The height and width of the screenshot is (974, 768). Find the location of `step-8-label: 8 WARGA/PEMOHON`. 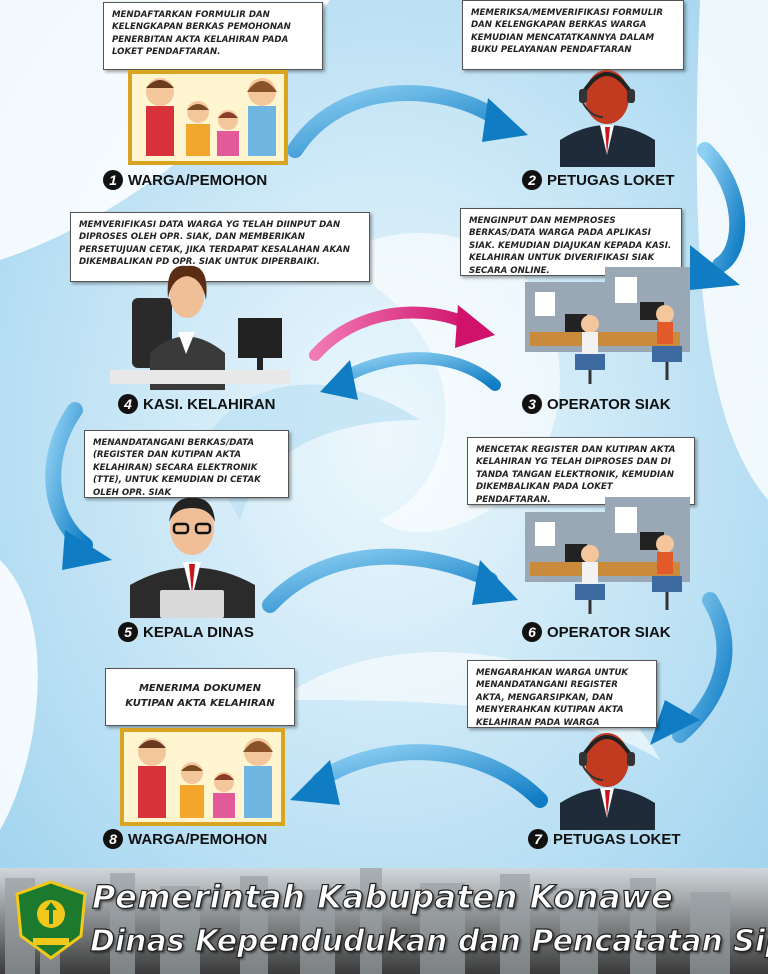

step-8-label: 8 WARGA/PEMOHON is located at coordinates (185, 839).